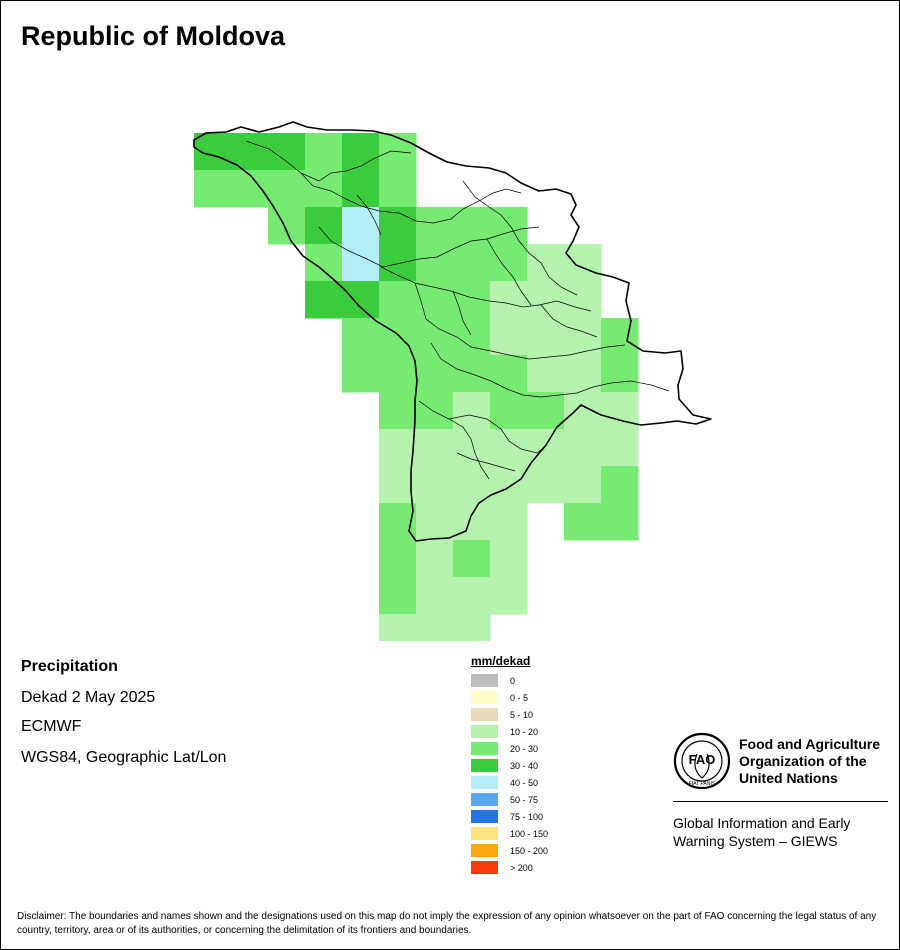 This screenshot has width=900, height=950. What do you see at coordinates (803, 761) in the screenshot?
I see `organization-name-line-2: Organization of the` at bounding box center [803, 761].